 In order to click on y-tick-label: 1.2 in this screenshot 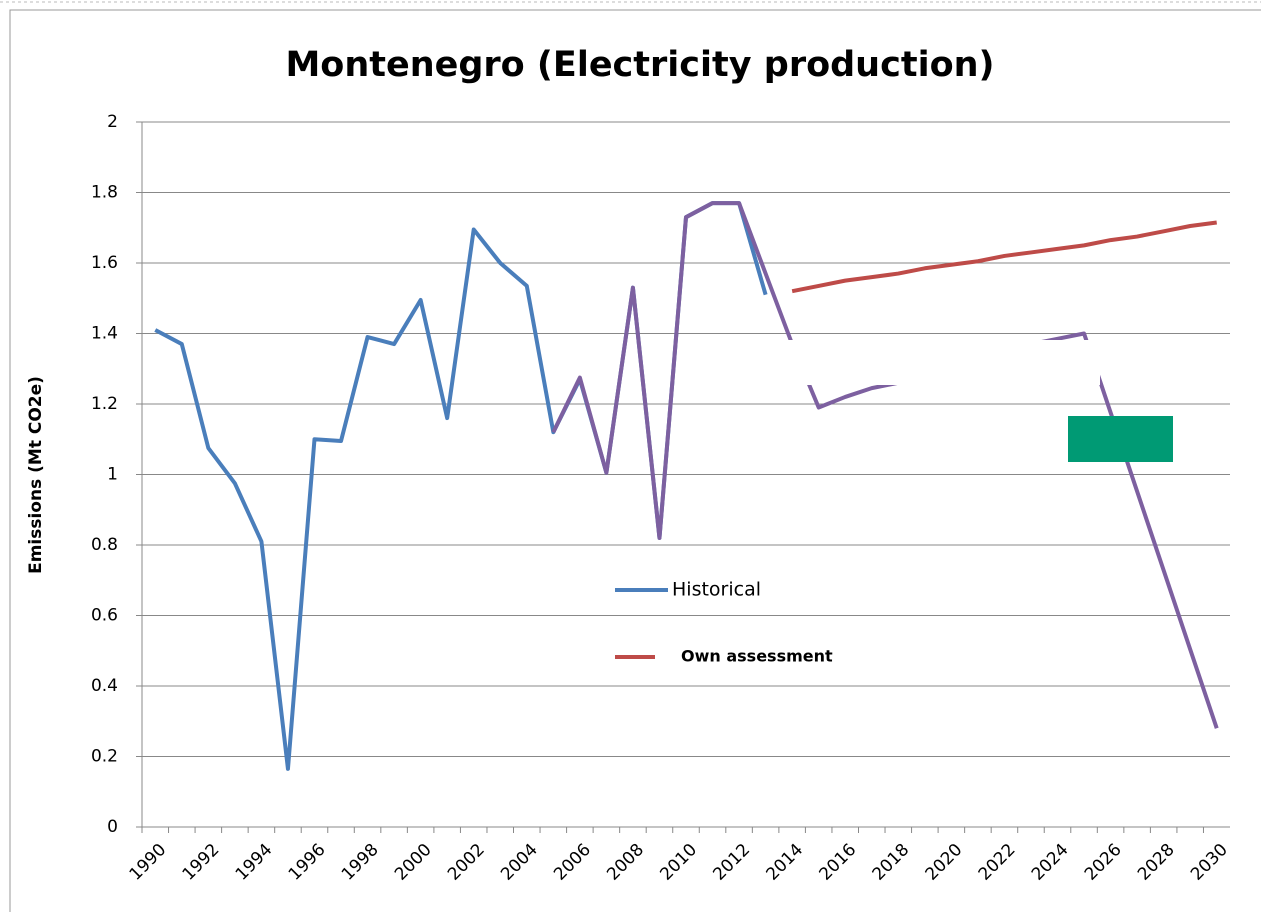, I will do `click(104, 404)`.